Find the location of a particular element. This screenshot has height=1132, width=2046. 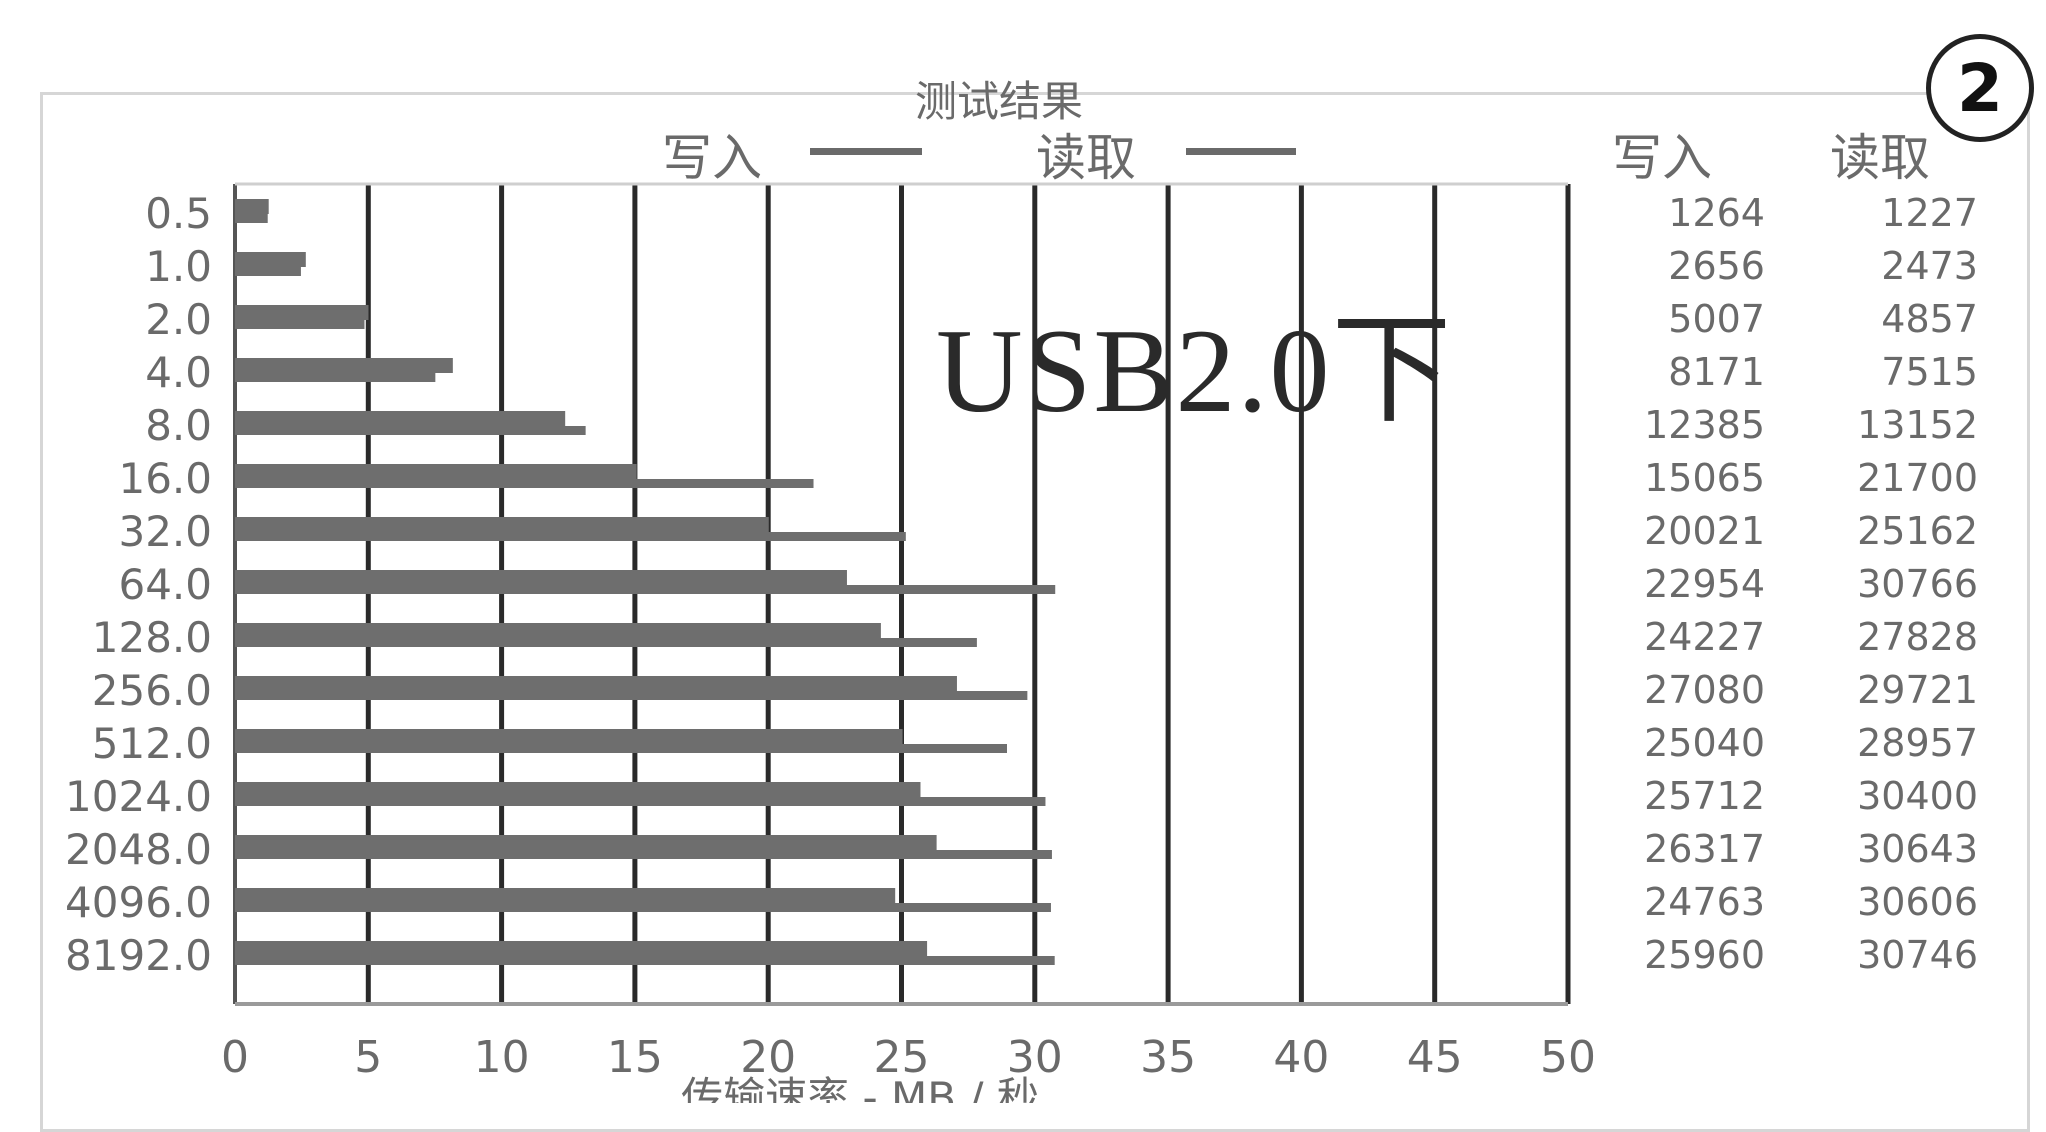

y-tick-label: 4096.0 is located at coordinates (138, 902).